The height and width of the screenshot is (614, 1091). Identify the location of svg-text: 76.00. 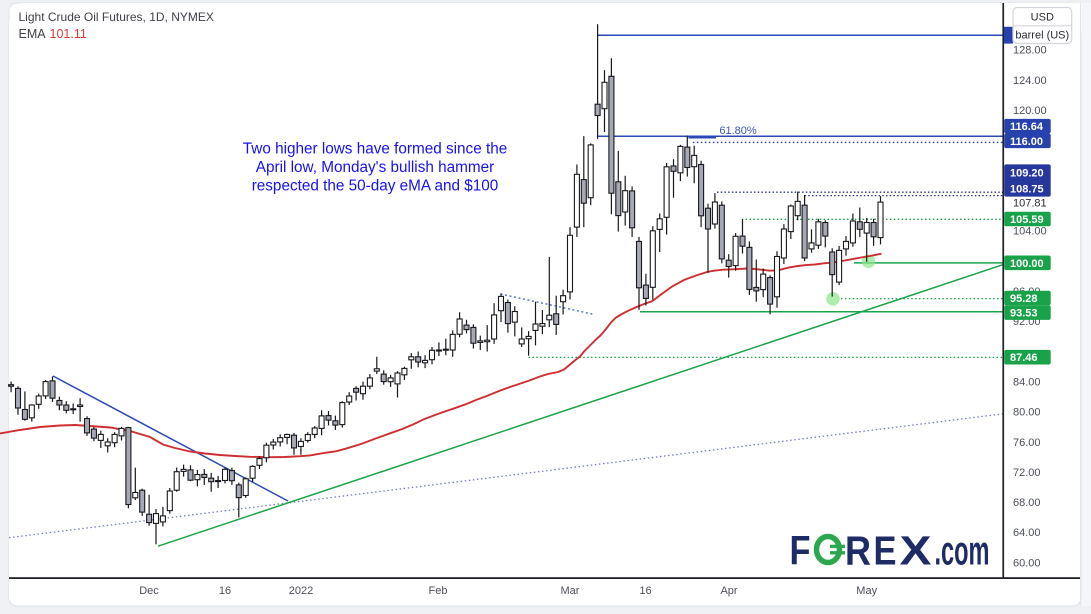
(1027, 443).